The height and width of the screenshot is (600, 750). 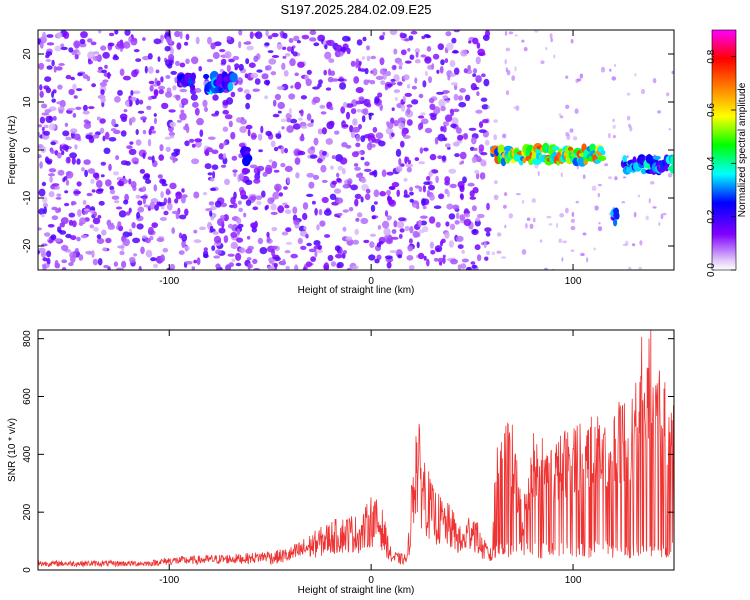 What do you see at coordinates (524, 160) in the screenshot?
I see `spectrogram-feature` at bounding box center [524, 160].